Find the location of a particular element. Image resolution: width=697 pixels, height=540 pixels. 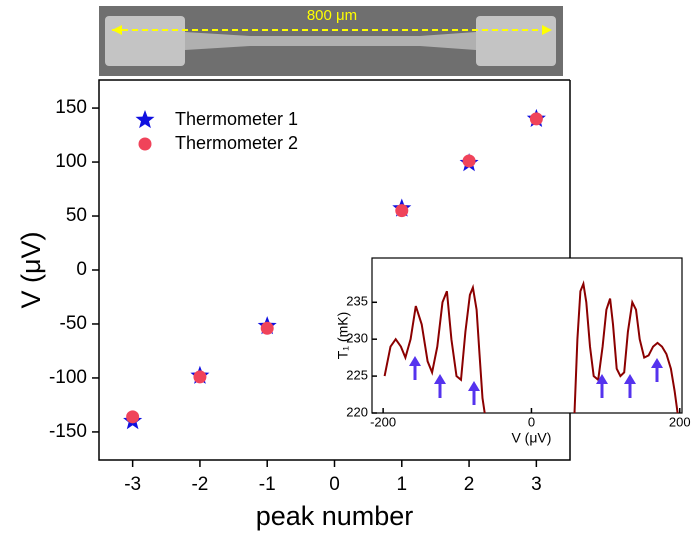

y-tick-label: 150 is located at coordinates (71, 107).